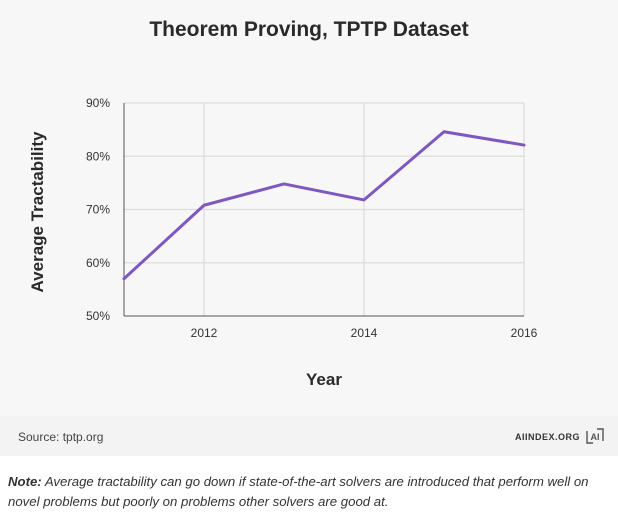  I want to click on y-tick-label: 70%, so click(98, 210).